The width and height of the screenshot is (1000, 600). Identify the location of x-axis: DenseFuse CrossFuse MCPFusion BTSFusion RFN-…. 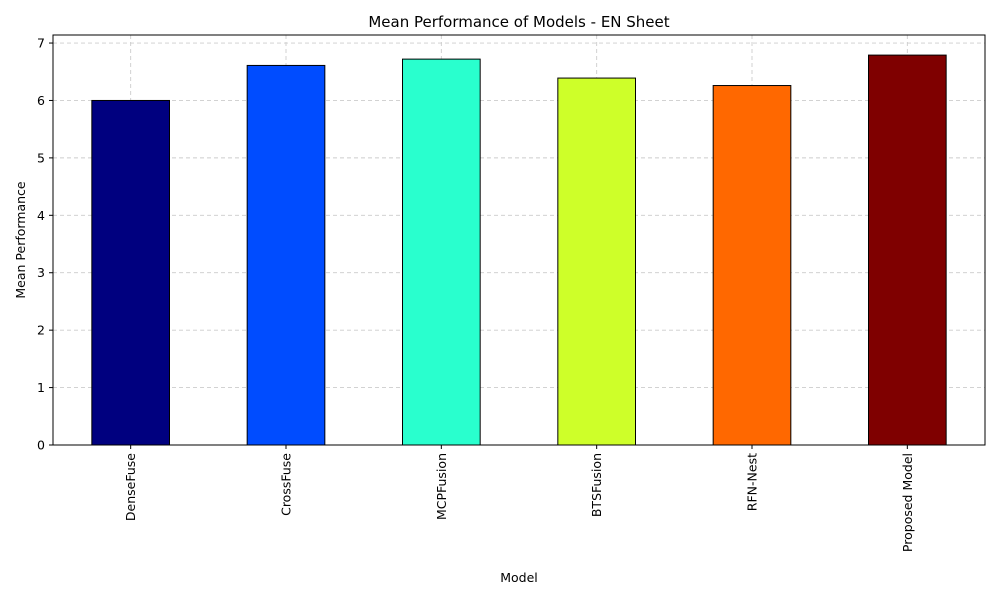
(519, 498).